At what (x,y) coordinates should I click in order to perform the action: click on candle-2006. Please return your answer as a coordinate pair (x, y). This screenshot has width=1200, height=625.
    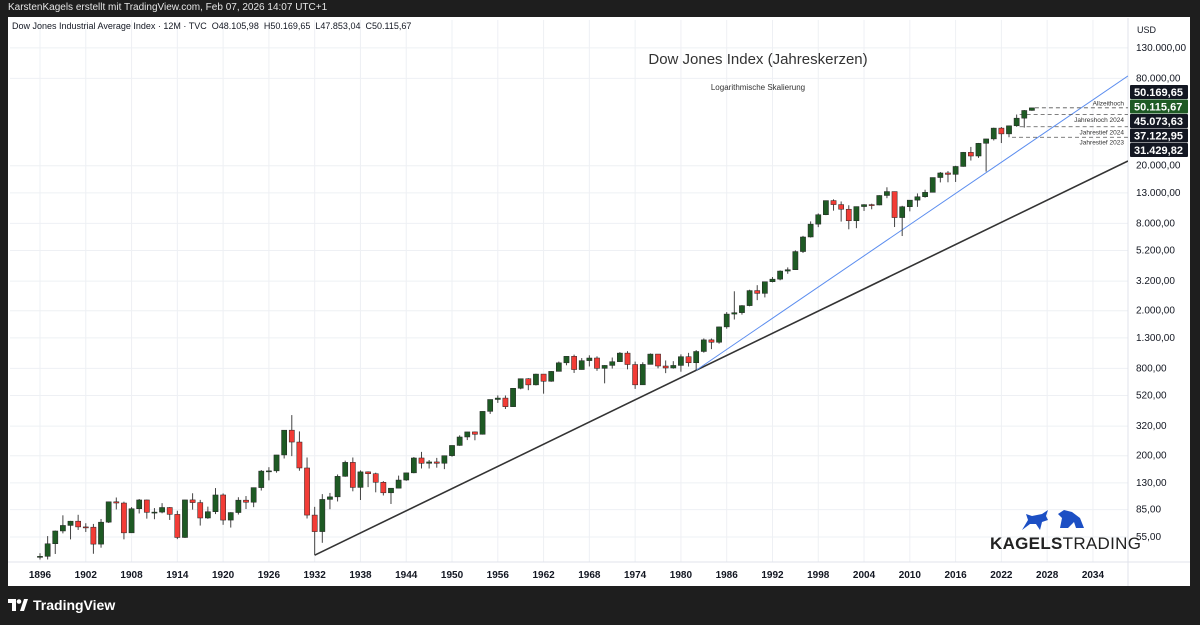
    Looking at the image, I should click on (879, 200).